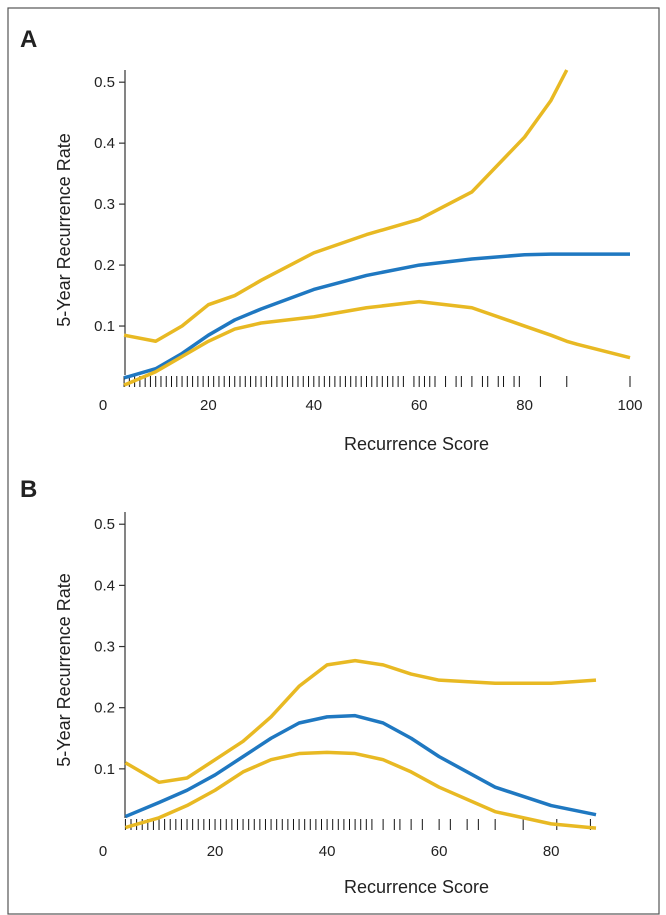  What do you see at coordinates (629, 405) in the screenshot?
I see `x-tick-label: 100` at bounding box center [629, 405].